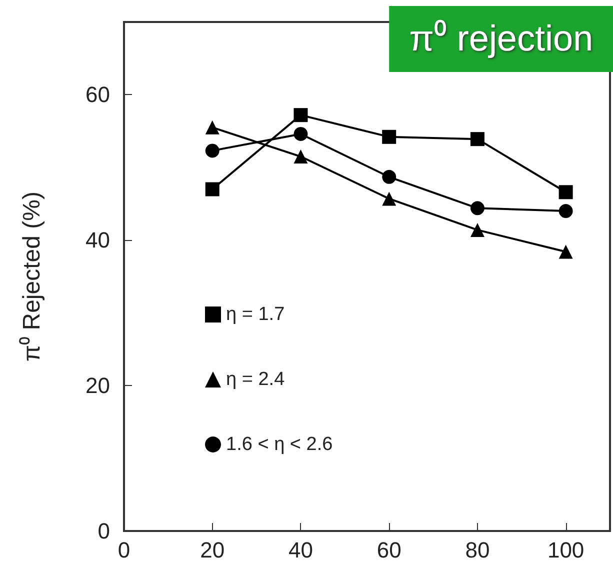 This screenshot has width=613, height=572. I want to click on y-tick-label: 20, so click(98, 385).